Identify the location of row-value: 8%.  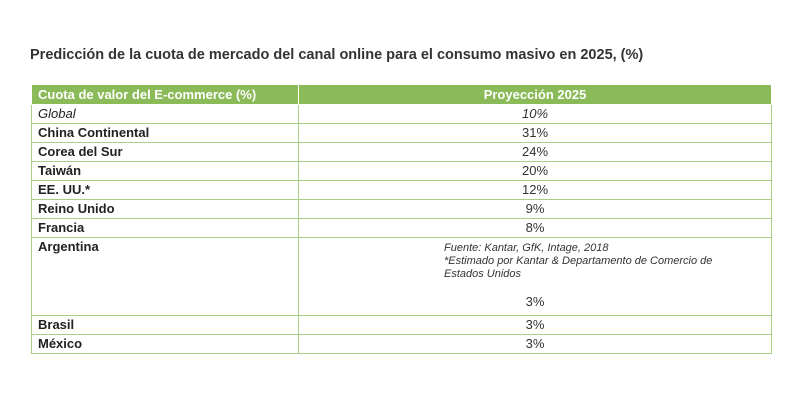
(535, 228).